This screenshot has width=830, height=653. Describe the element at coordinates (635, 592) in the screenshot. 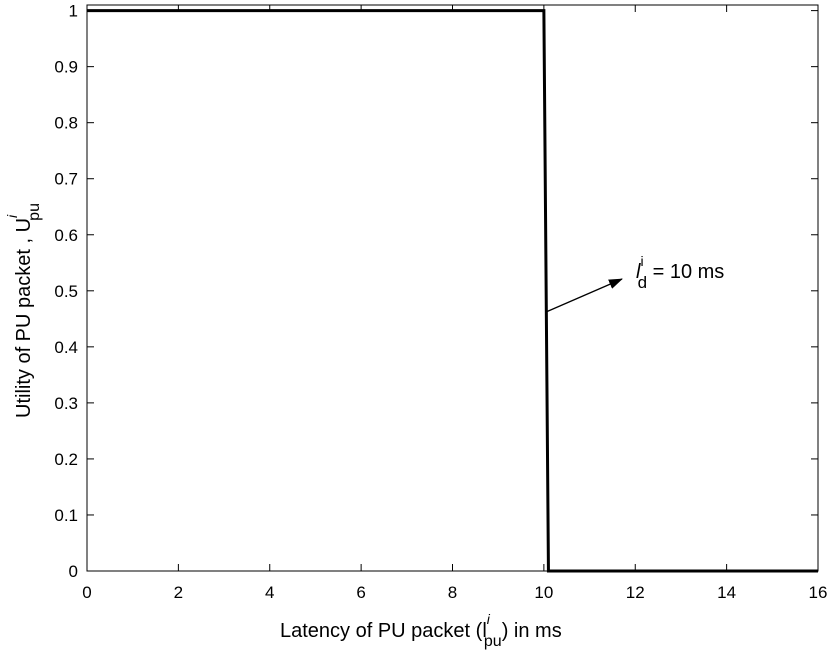

I see `x-tick-label: 12` at that location.